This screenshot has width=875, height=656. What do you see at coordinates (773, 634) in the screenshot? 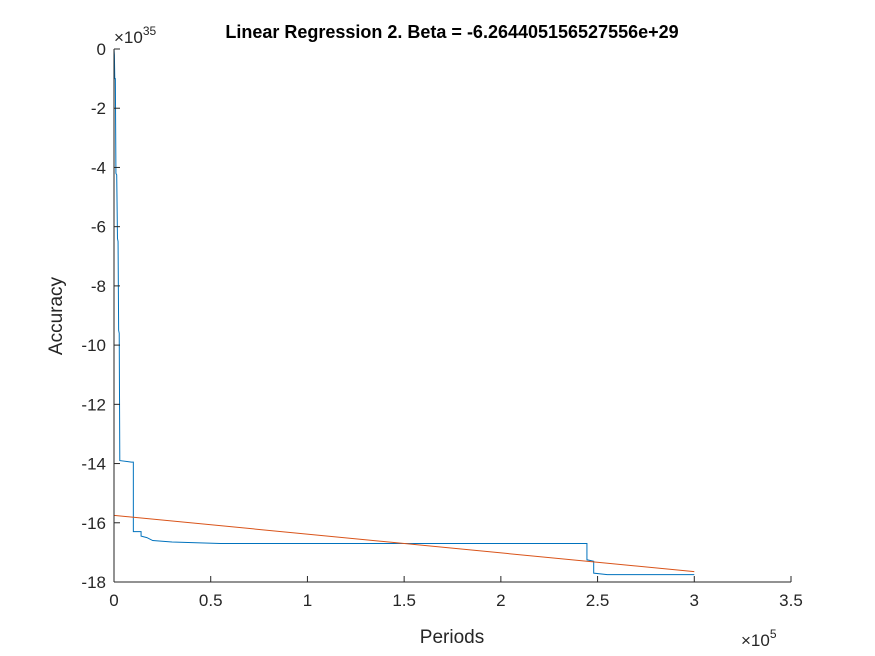
I see `x-exponent-power: 5` at bounding box center [773, 634].